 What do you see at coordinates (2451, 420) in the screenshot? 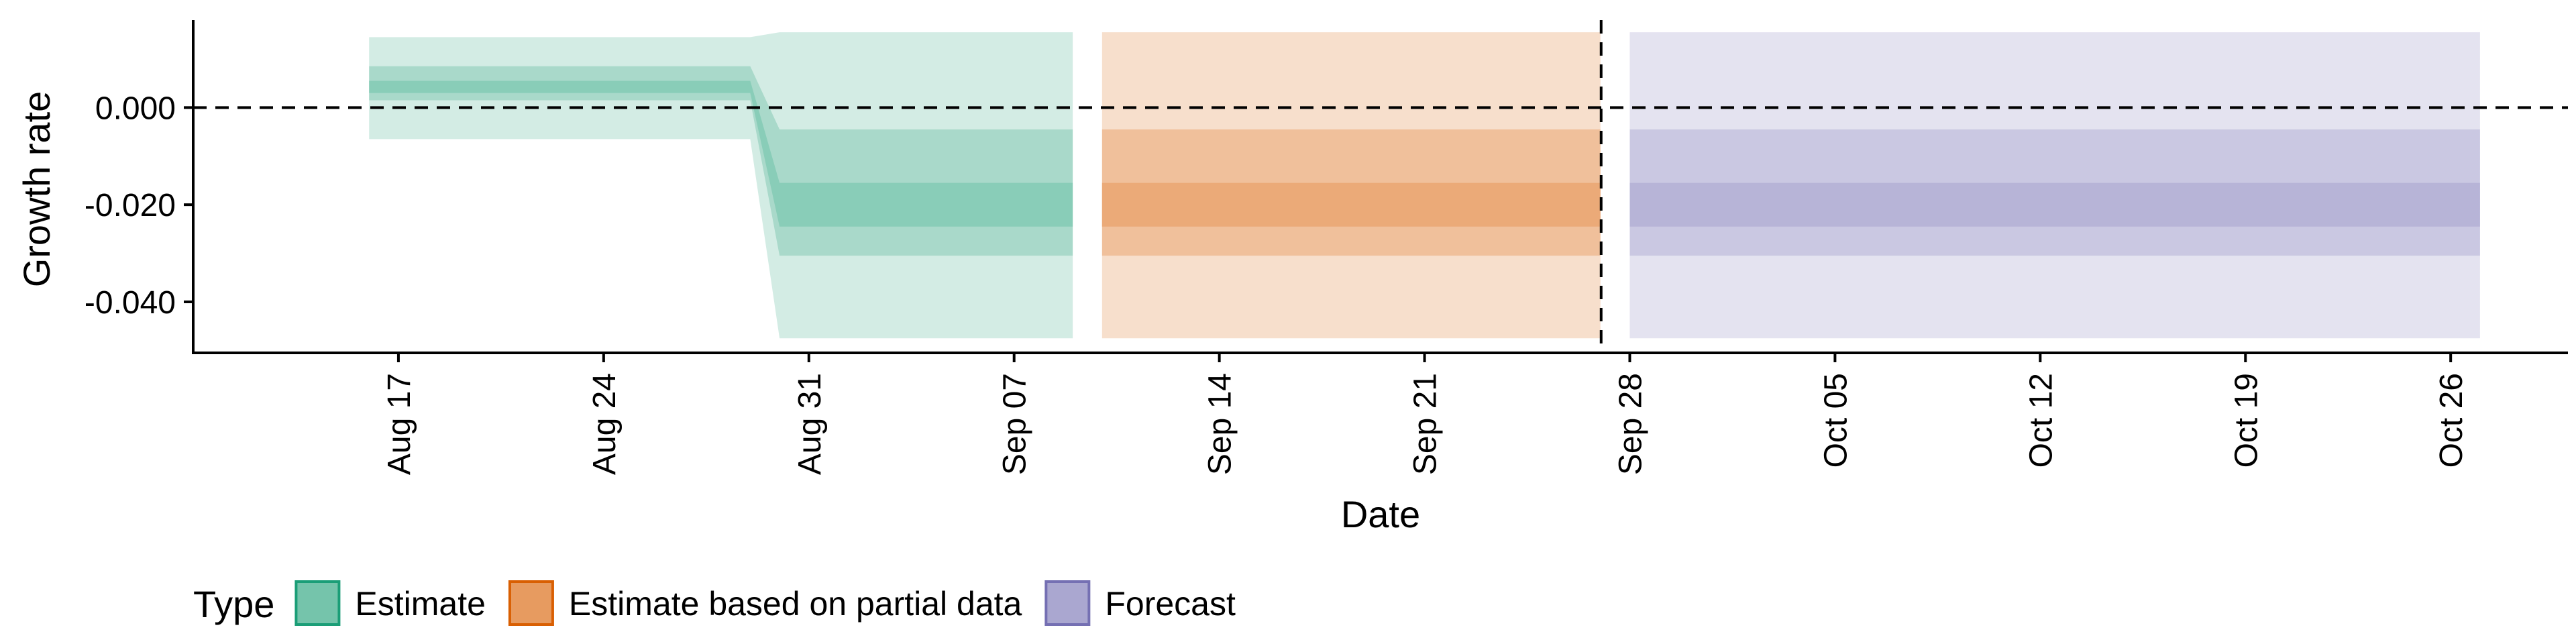
I see `x-tick-label: Oct 26` at bounding box center [2451, 420].